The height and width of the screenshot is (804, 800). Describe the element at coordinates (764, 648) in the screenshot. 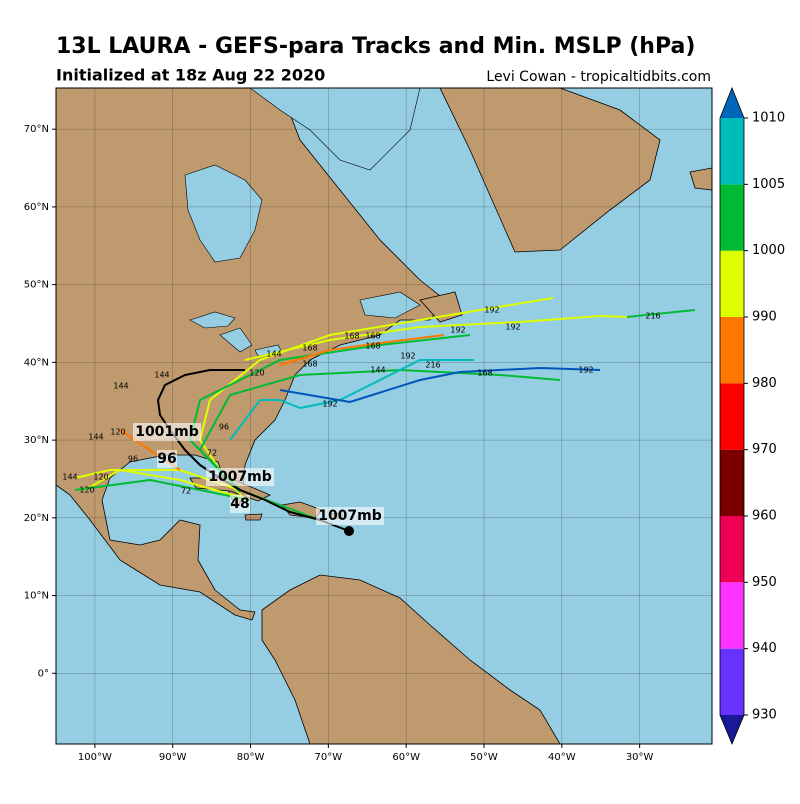

I see `colorbar-label: 940` at that location.